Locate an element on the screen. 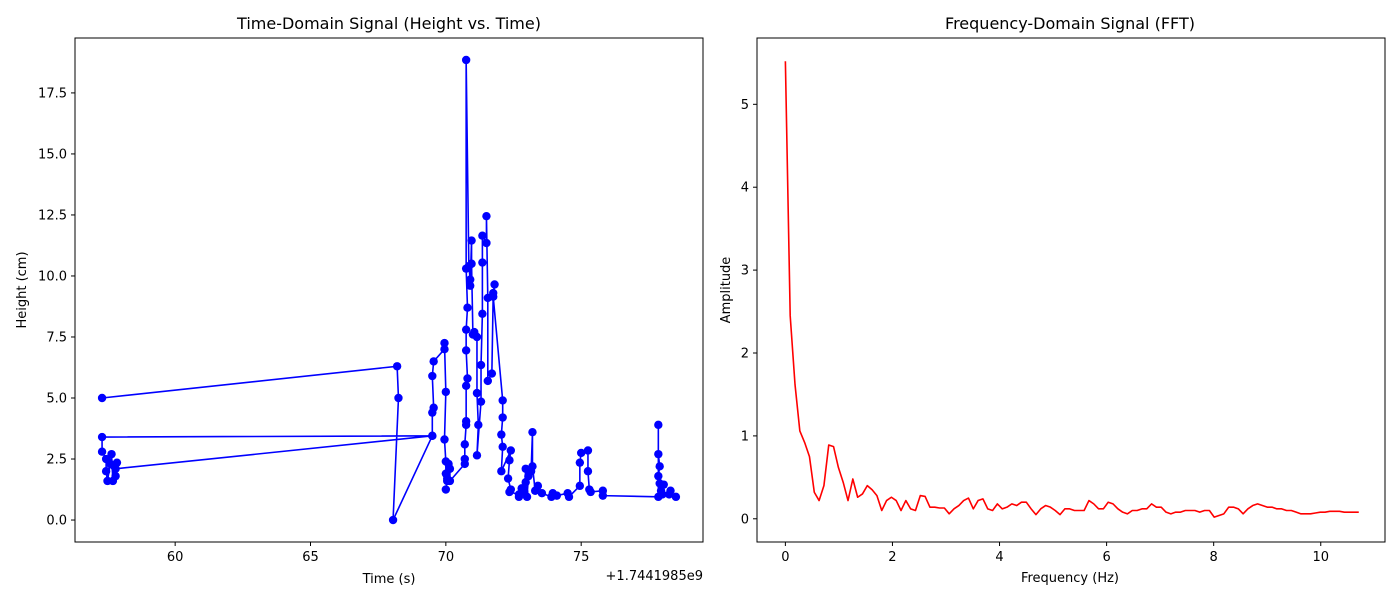 The image size is (1400, 600). frequency-domain-y-tick-label: 2 is located at coordinates (745, 354).